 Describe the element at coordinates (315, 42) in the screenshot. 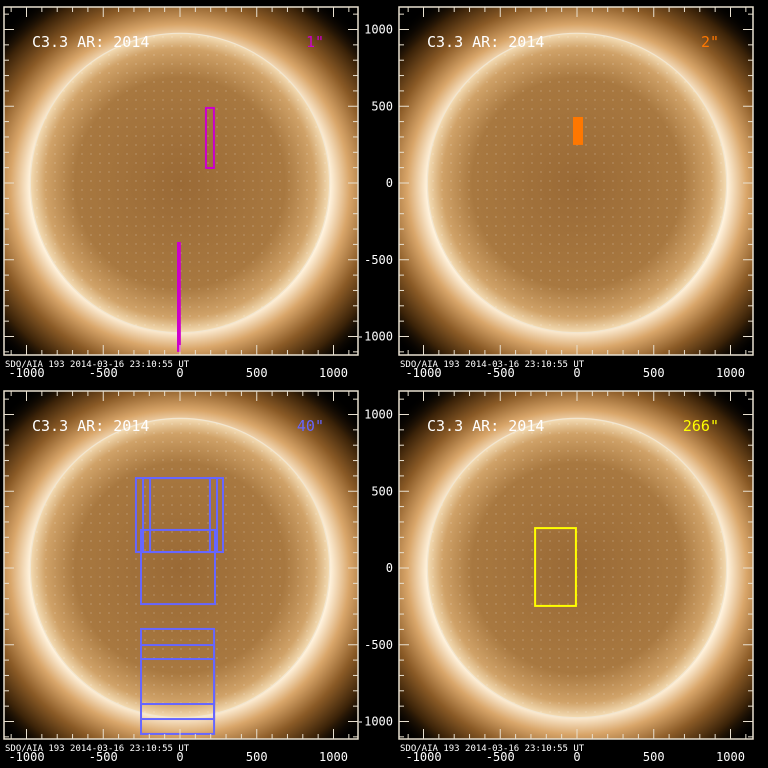

I see `resolution-label: 1"` at that location.